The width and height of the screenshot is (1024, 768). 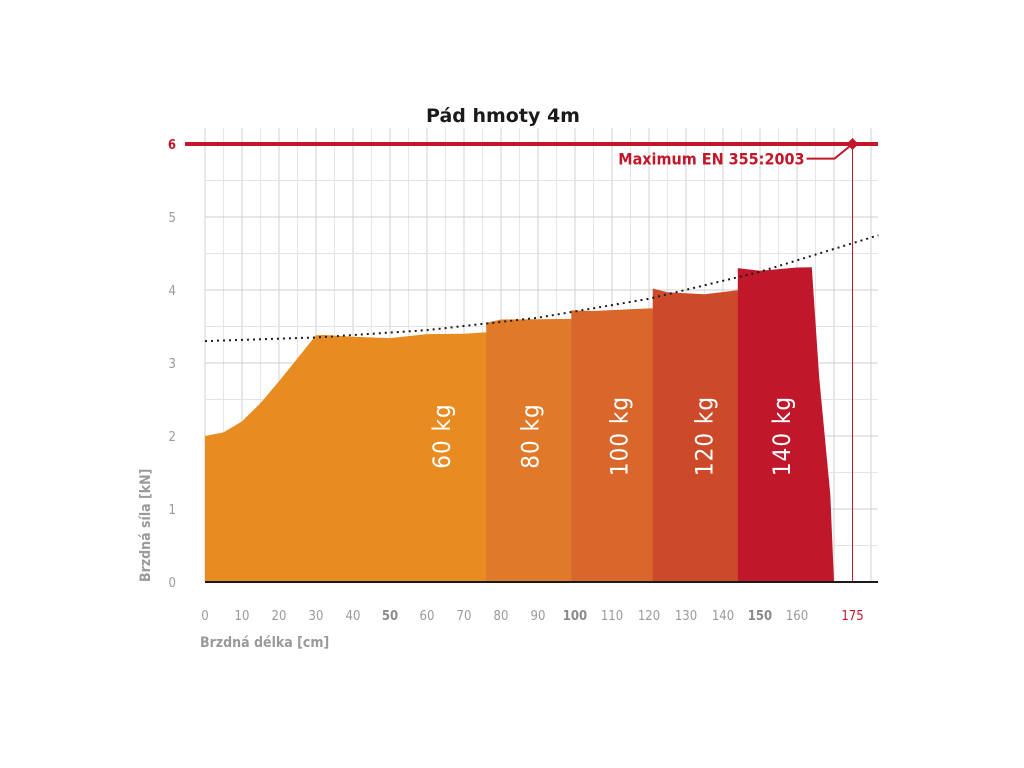 What do you see at coordinates (172, 218) in the screenshot?
I see `y-tick-label: 5` at bounding box center [172, 218].